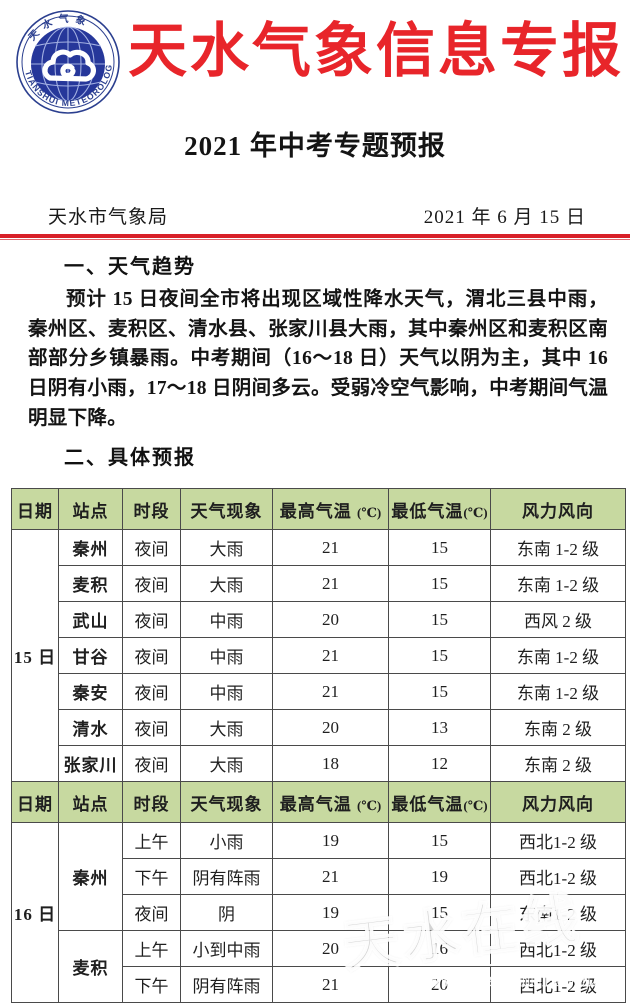  What do you see at coordinates (90, 691) in the screenshot?
I see `station-cell: 秦安` at bounding box center [90, 691].